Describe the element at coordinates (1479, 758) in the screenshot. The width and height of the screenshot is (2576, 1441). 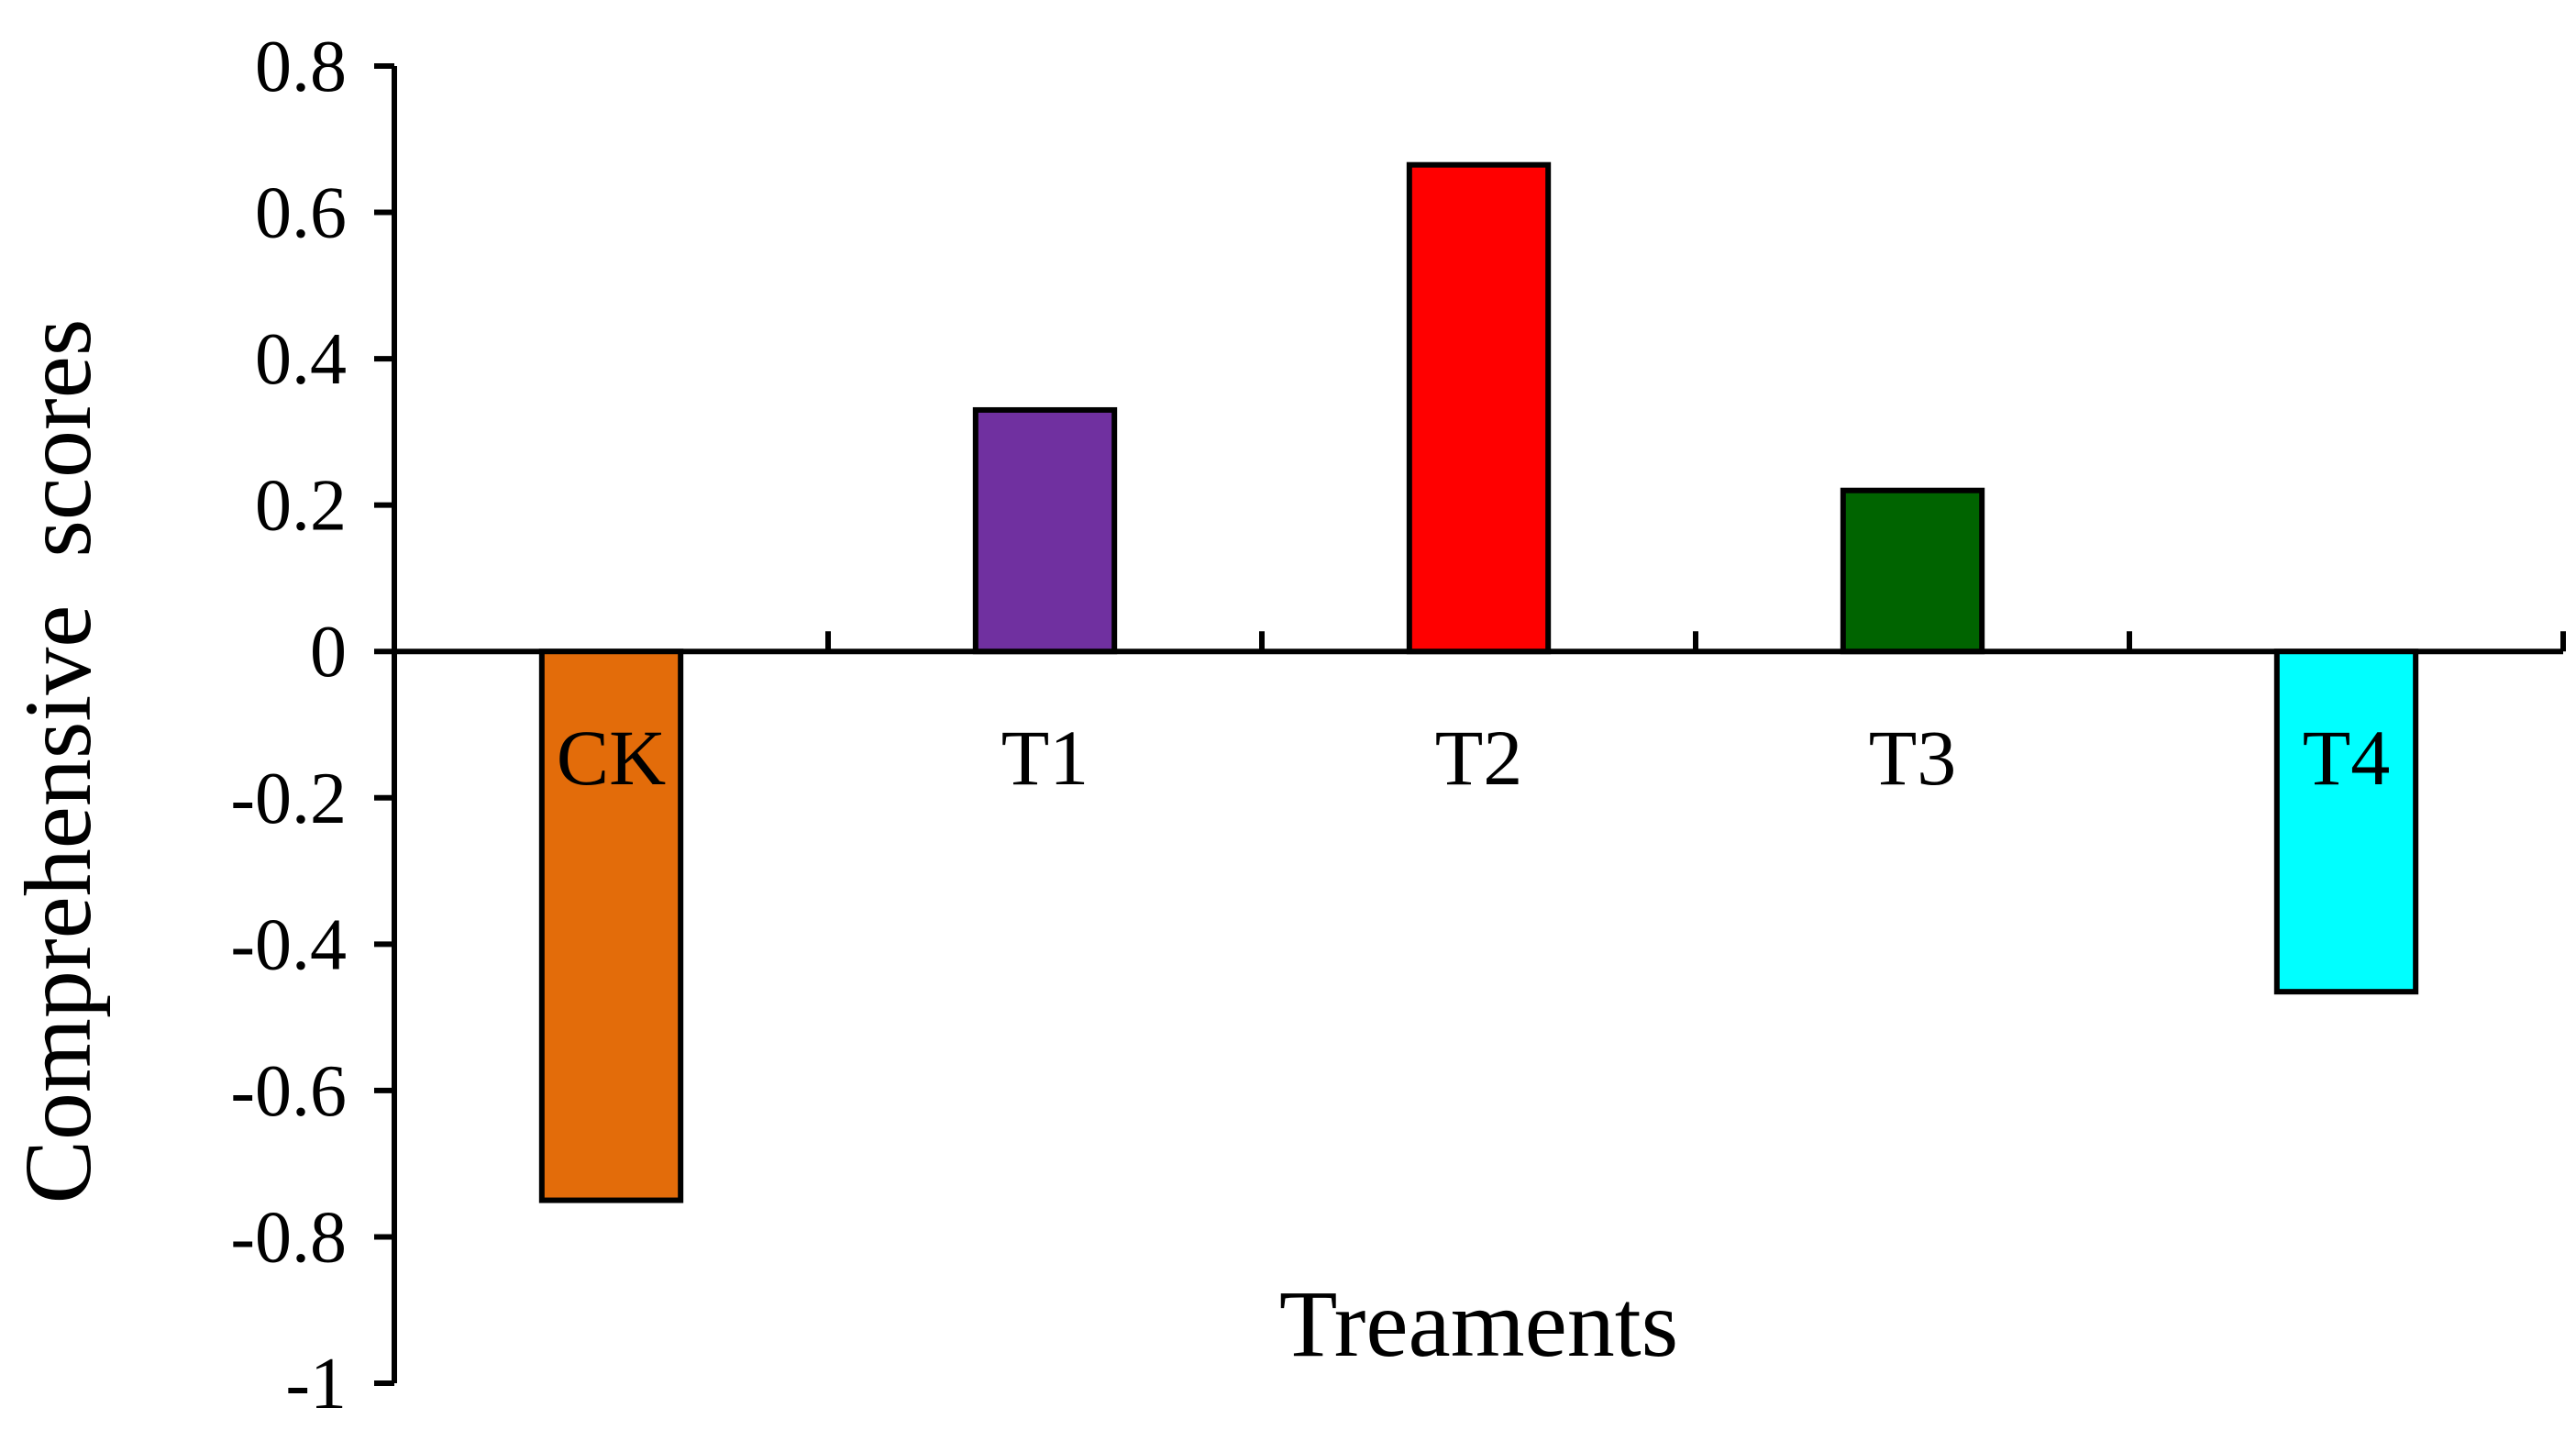
I see `category-label-t2: T2` at that location.